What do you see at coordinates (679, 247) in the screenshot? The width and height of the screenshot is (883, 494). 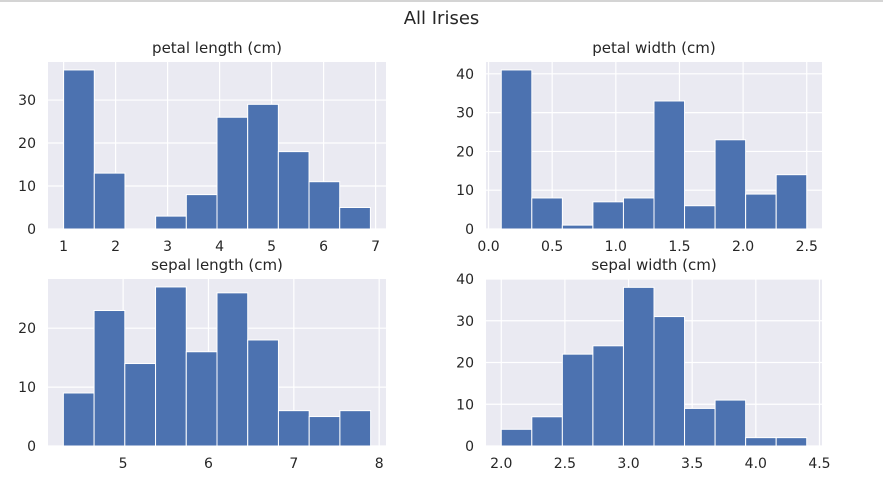 I see `x-tick-label: 1.5` at bounding box center [679, 247].